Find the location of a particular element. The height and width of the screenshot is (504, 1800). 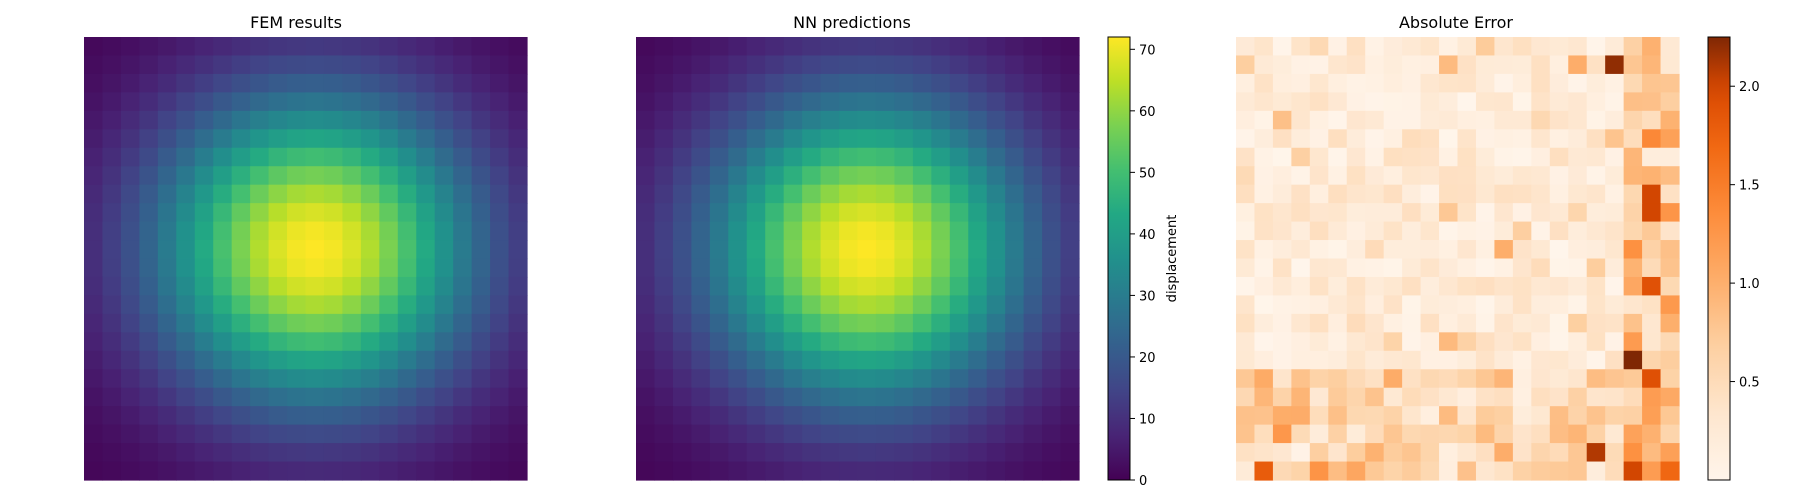

colorbar-tick-label: 0 is located at coordinates (1143, 481).